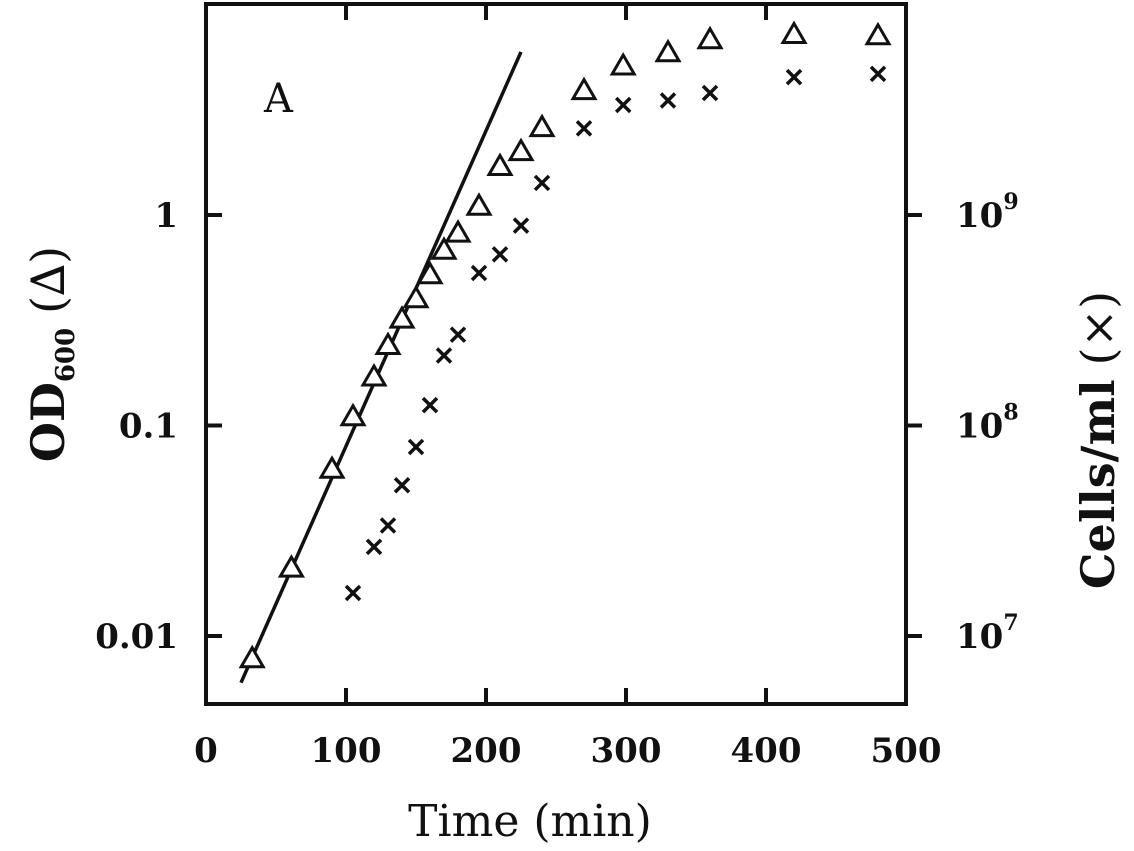  Describe the element at coordinates (1010, 202) in the screenshot. I see `y-right-tick-exponent: 9` at that location.